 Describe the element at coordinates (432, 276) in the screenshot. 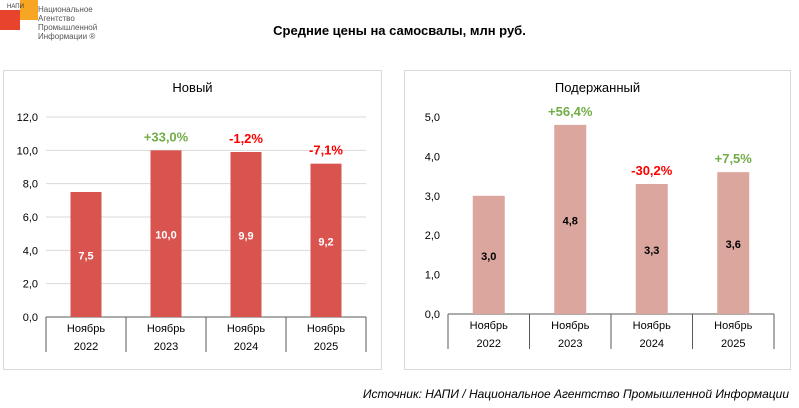

I see `y-tick-label: 1,0` at that location.